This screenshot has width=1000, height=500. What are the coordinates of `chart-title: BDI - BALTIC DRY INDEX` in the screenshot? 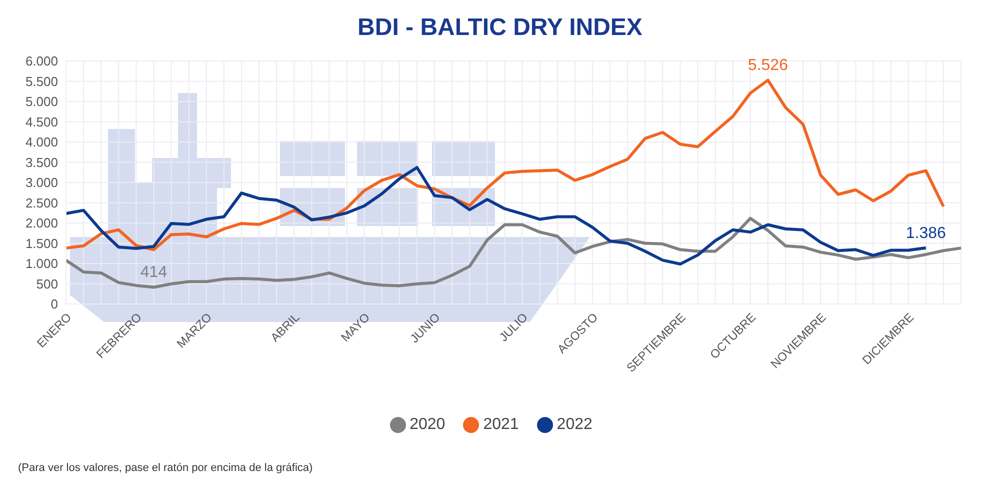 It's located at (500, 28).